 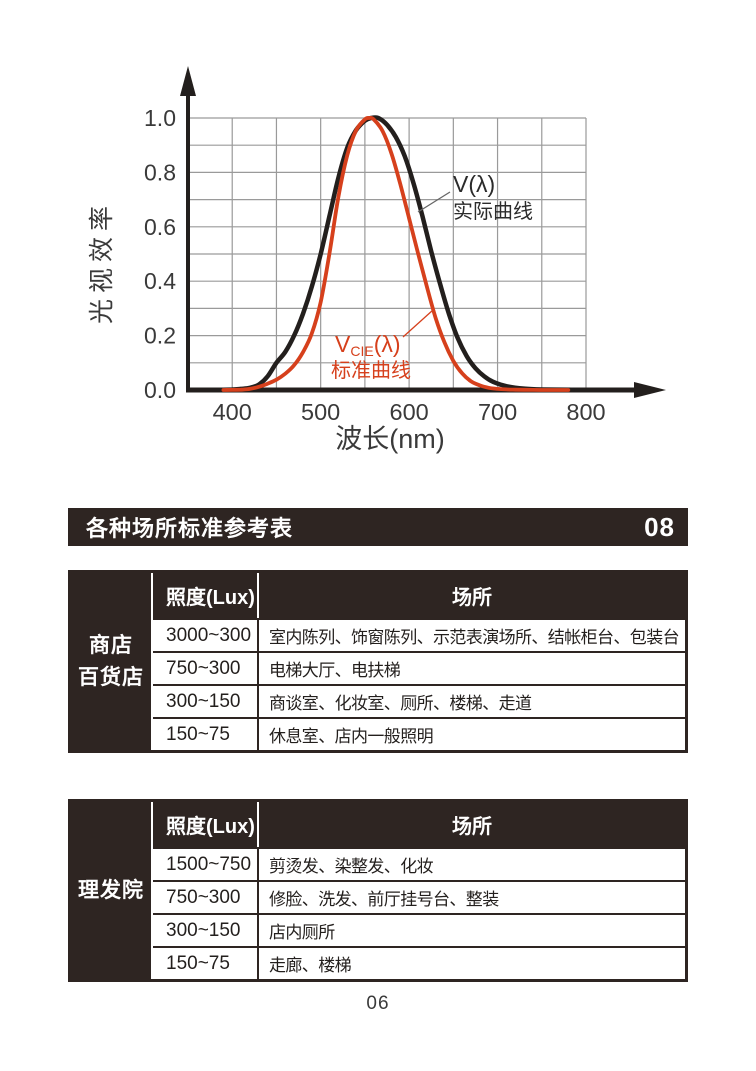 What do you see at coordinates (160, 390) in the screenshot?
I see `y-tick-label: 0.0` at bounding box center [160, 390].